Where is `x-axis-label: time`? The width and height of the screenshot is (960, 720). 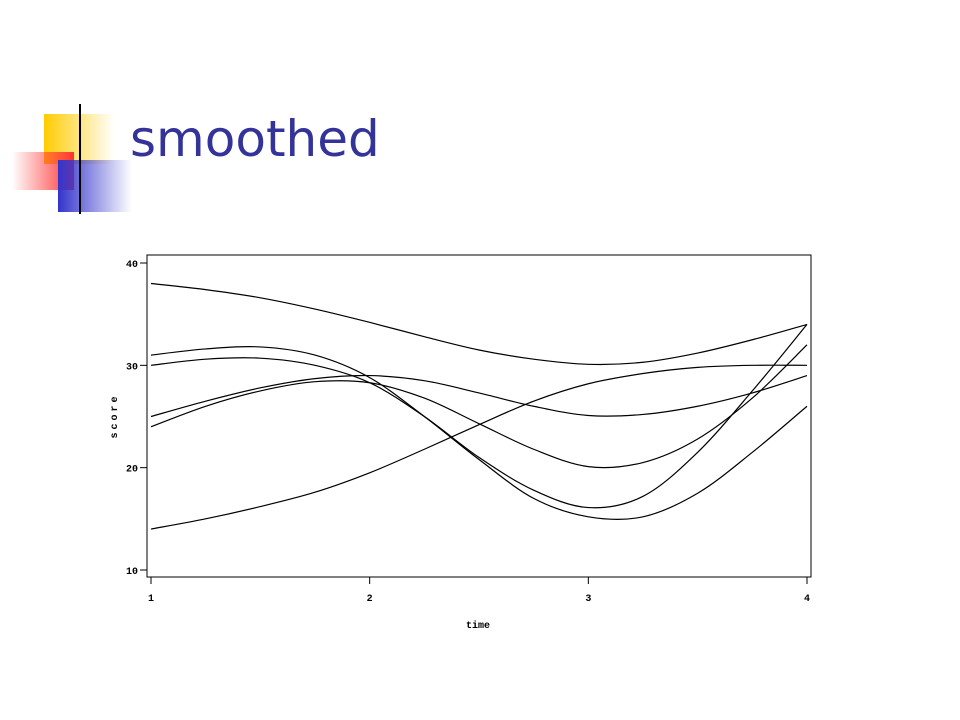
x-axis-label: time is located at coordinates (478, 626).